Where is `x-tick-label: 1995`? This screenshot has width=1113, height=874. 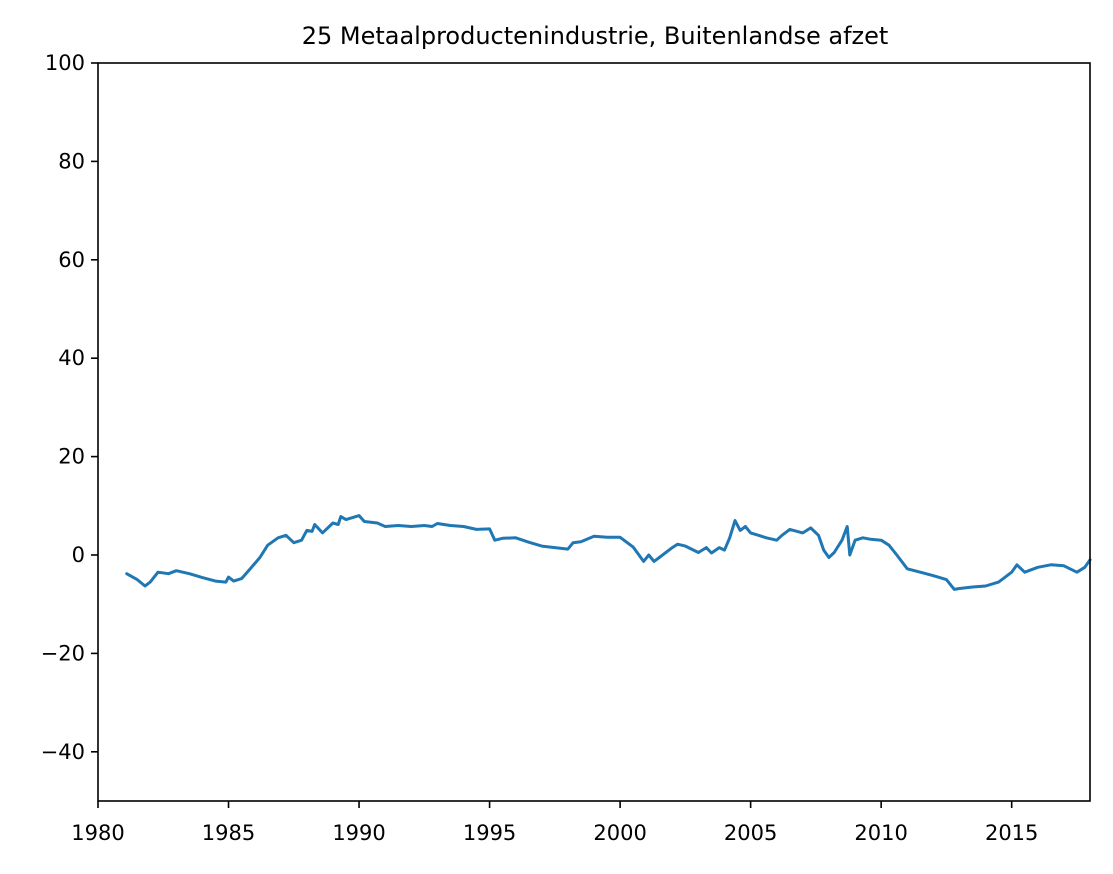 x-tick-label: 1995 is located at coordinates (489, 833).